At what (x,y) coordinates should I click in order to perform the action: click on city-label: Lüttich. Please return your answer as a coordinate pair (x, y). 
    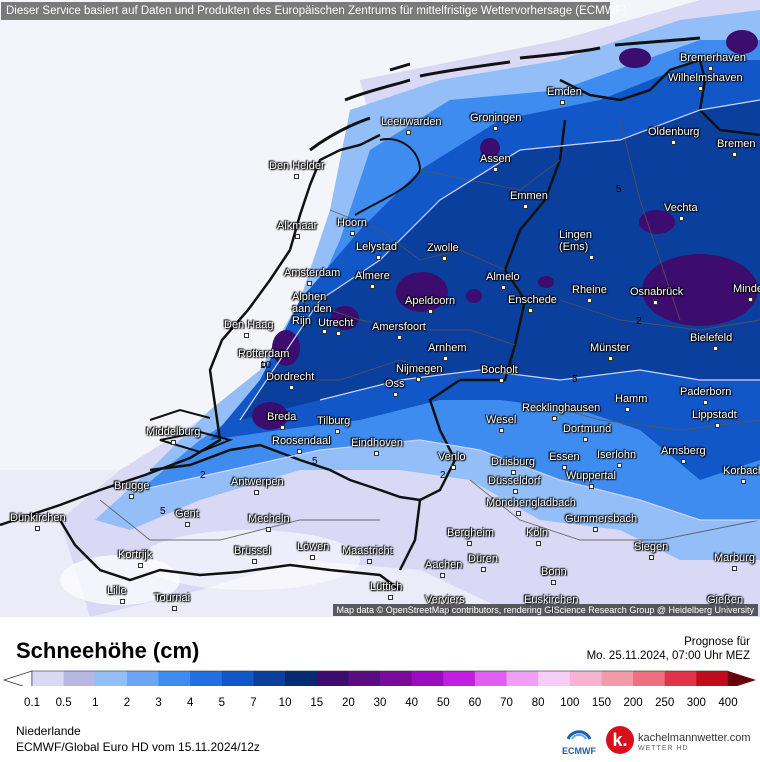
    Looking at the image, I should click on (386, 587).